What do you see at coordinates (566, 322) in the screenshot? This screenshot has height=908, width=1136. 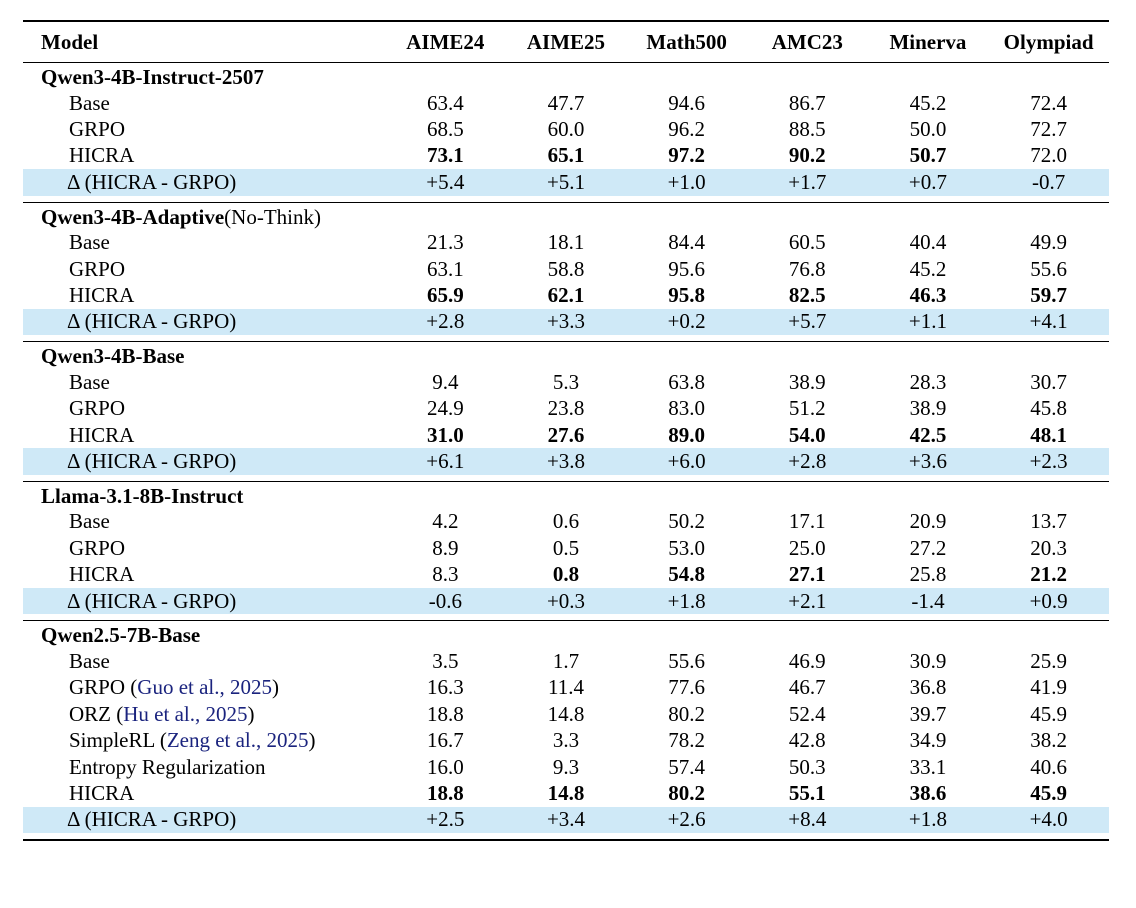 I see `delta-row: Δ (HICRA - GRPO) +2.8 +3.3 +0.2 +5.7 +1.1 +4.1` at bounding box center [566, 322].